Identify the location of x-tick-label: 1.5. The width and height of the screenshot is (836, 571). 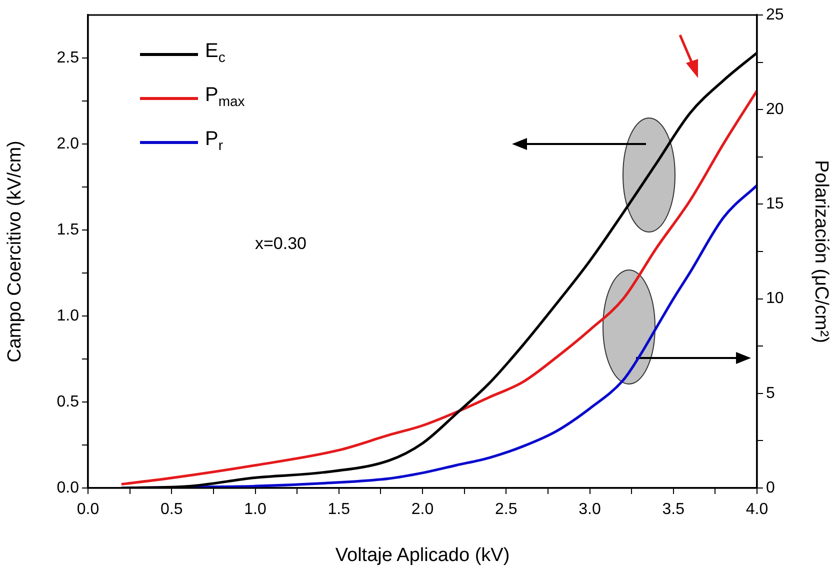
(339, 509).